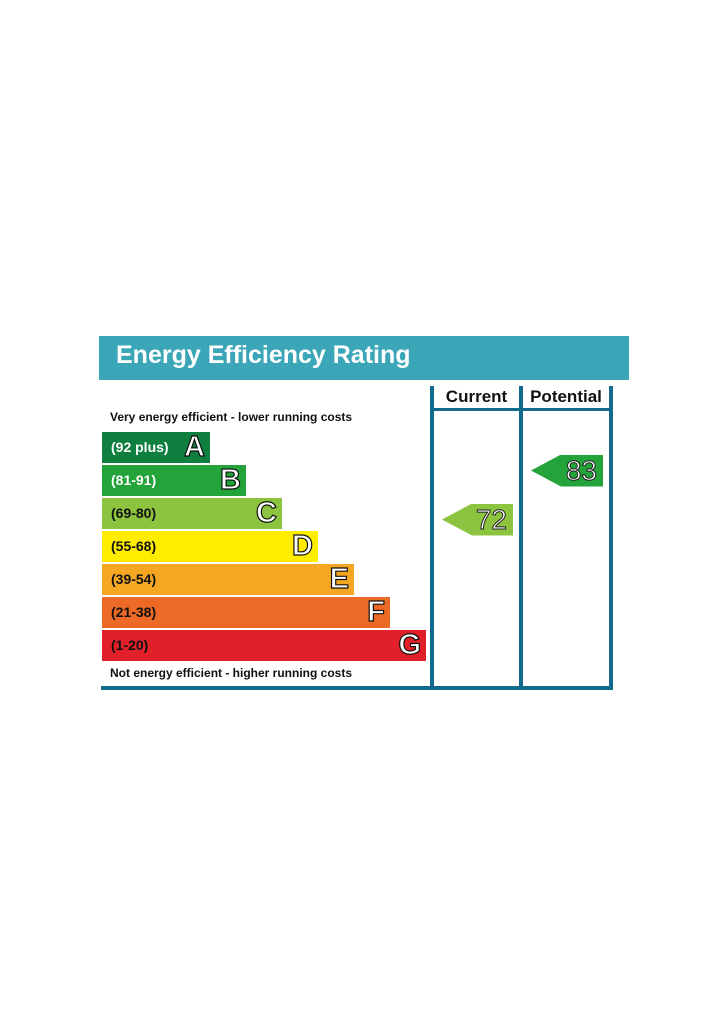 This screenshot has height=1033, width=715. What do you see at coordinates (264, 645) in the screenshot?
I see `band-g: (1-20) G` at bounding box center [264, 645].